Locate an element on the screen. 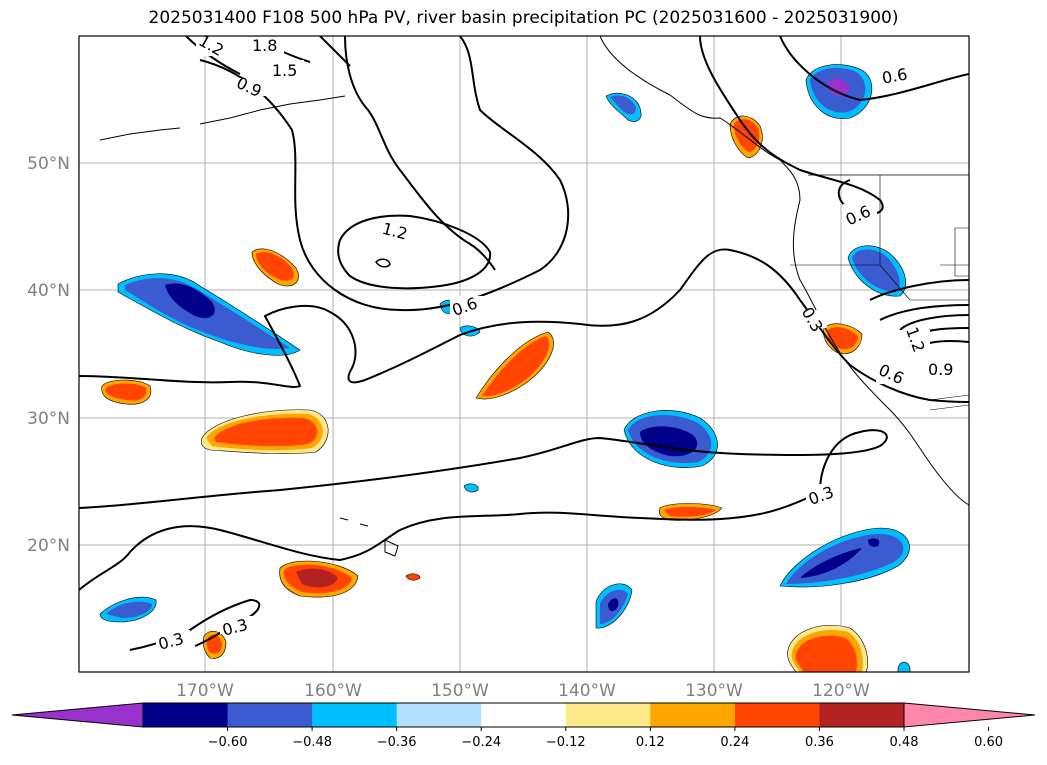 The image size is (1047, 765). pv-contours-east is located at coordinates (919, 314).